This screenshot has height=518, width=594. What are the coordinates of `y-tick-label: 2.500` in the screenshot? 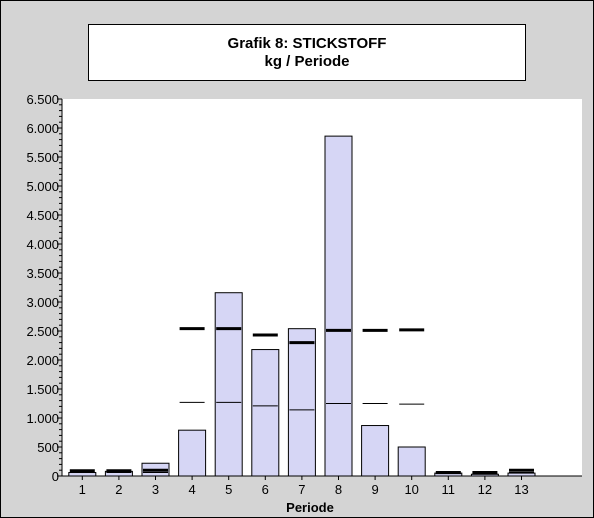 It's located at (42, 331).